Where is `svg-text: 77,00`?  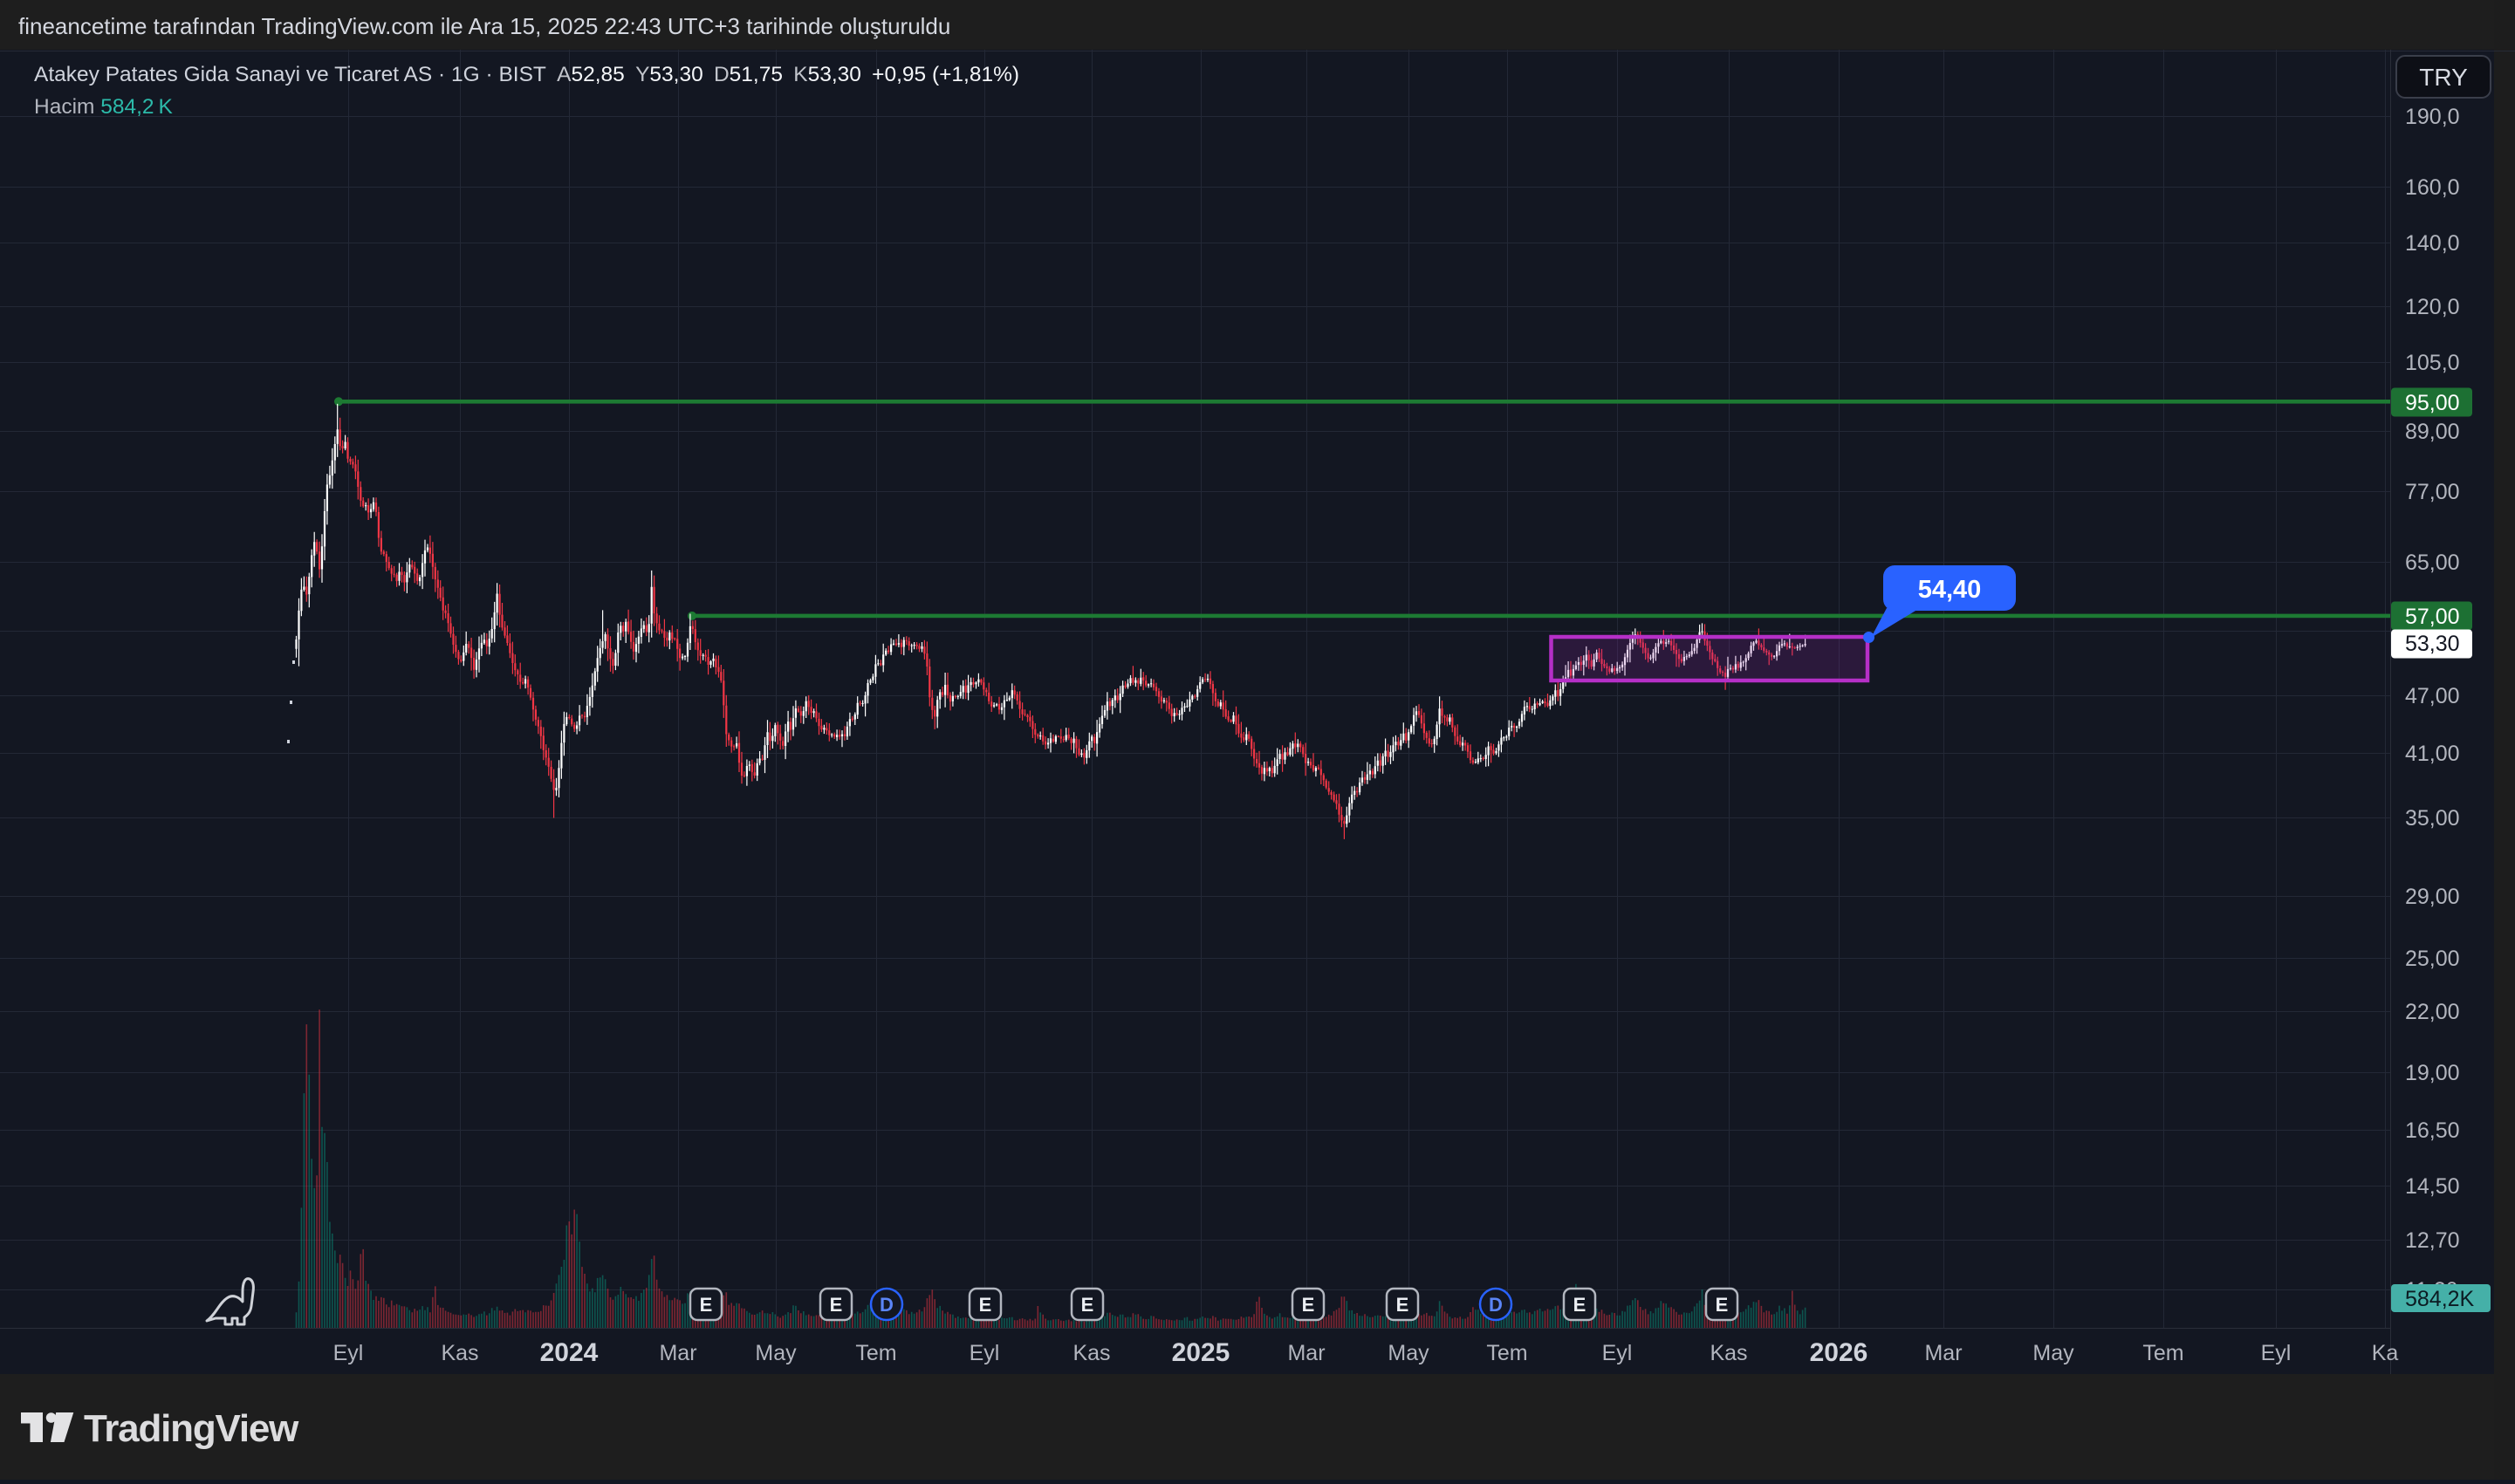 svg-text: 77,00 is located at coordinates (2433, 492).